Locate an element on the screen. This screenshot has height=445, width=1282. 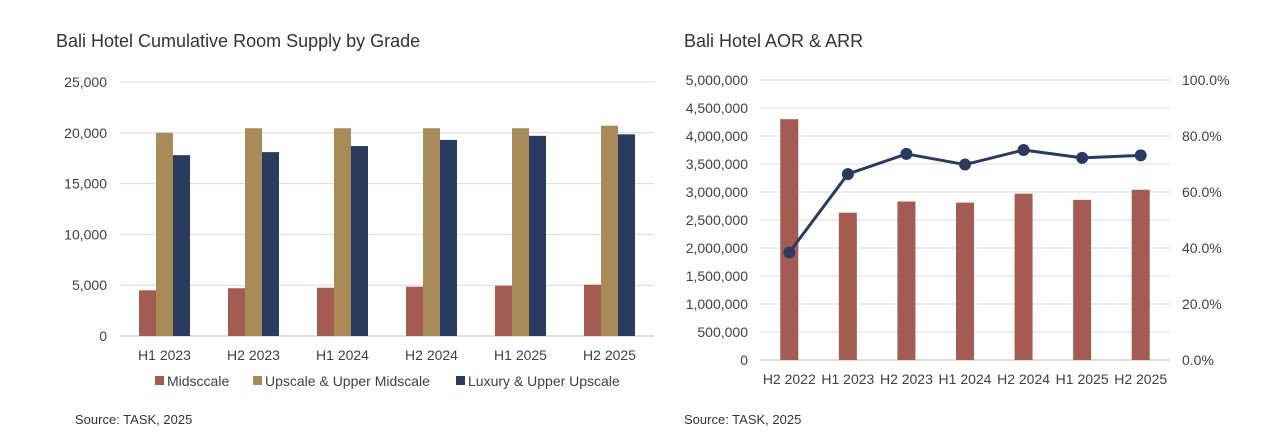
y-left-tick-label: 5,000,000 is located at coordinates (717, 80).